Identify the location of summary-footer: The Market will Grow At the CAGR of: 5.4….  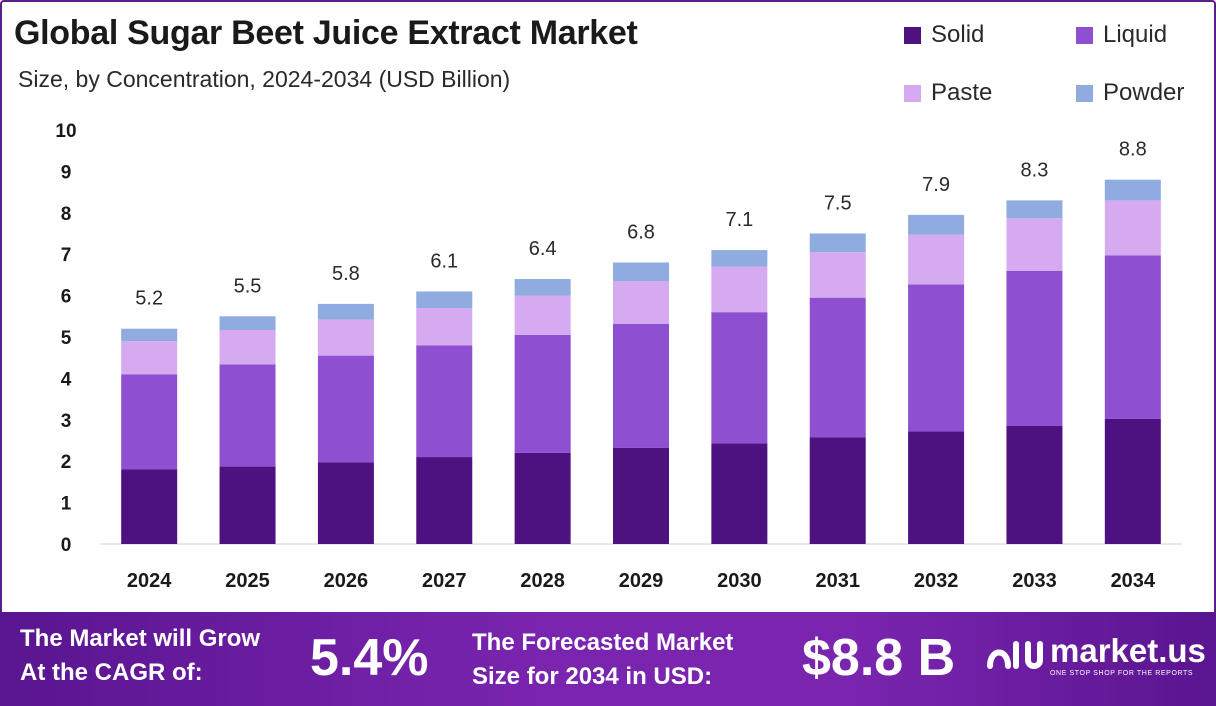
(608, 659).